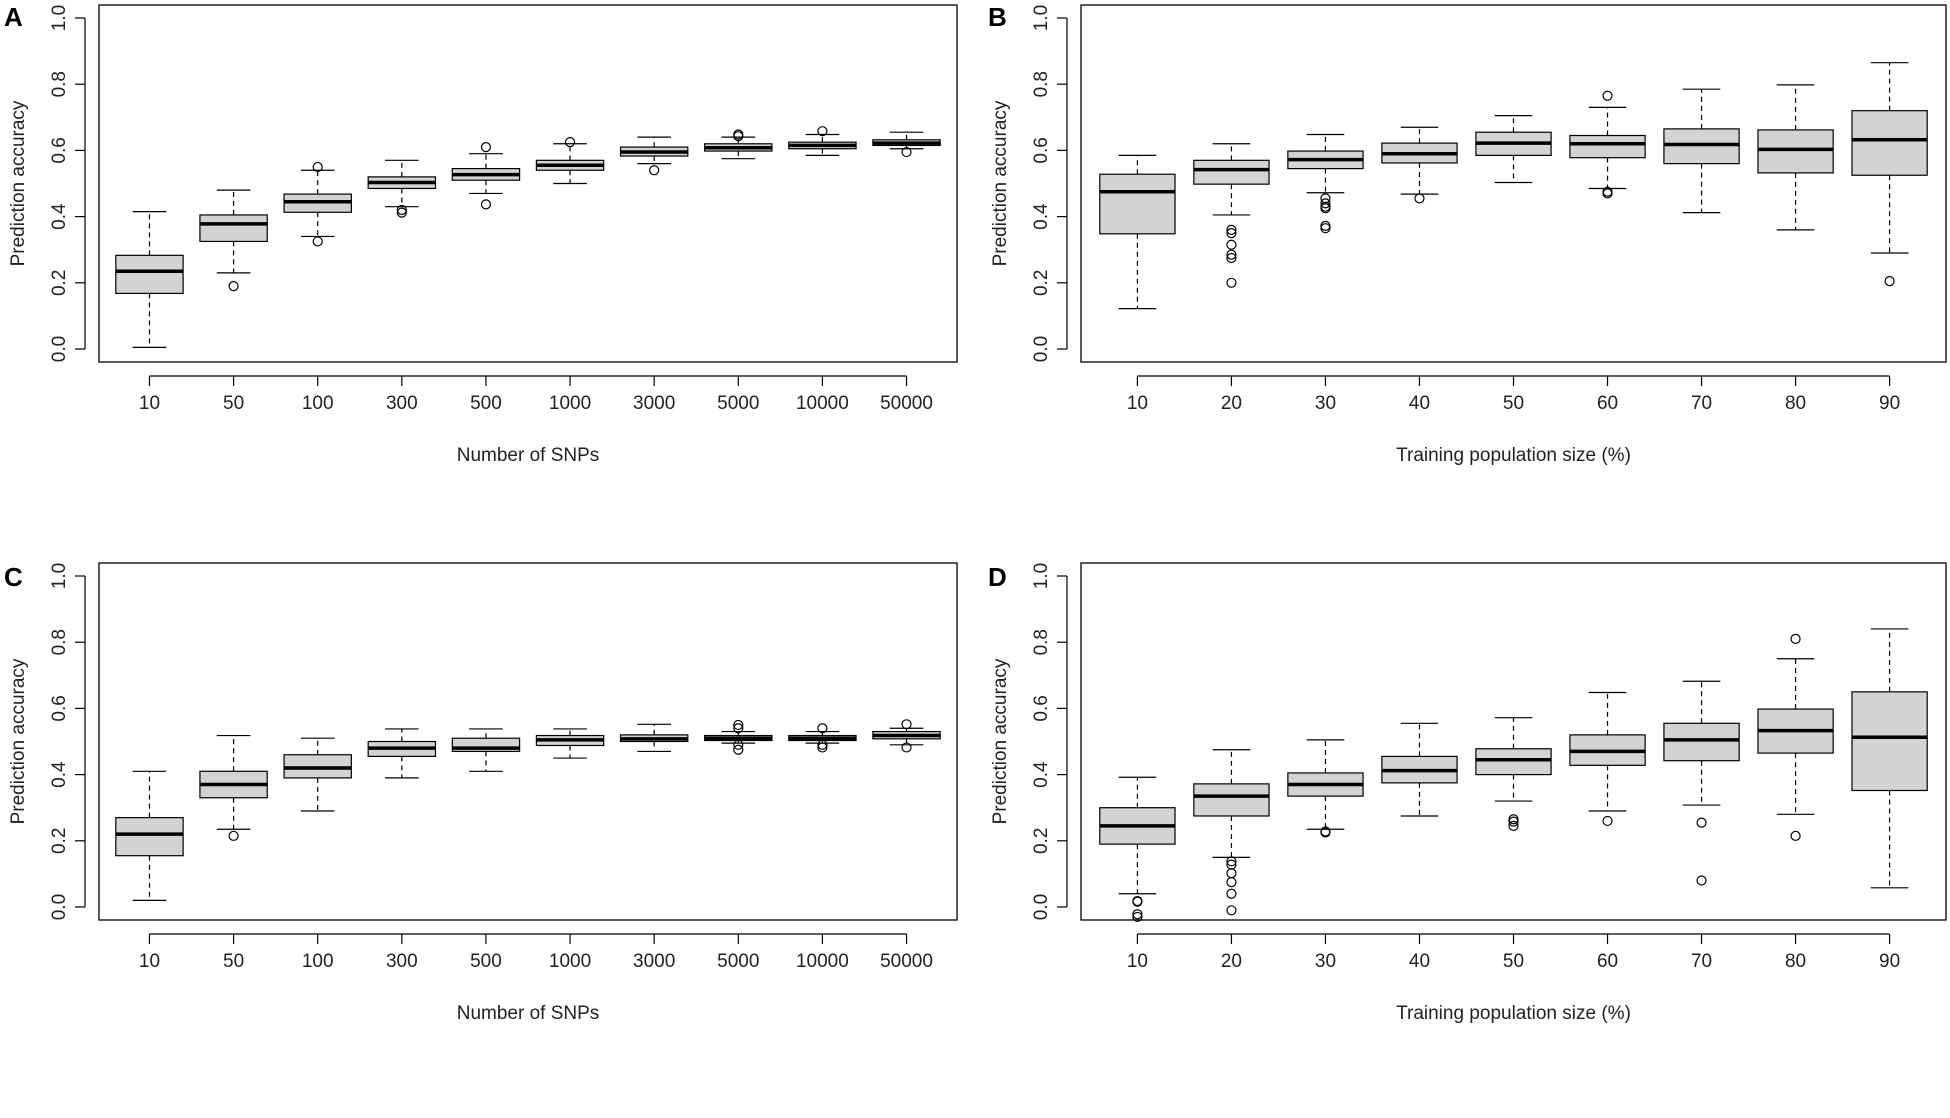  Describe the element at coordinates (318, 403) in the screenshot. I see `x-tick-label: 100` at that location.